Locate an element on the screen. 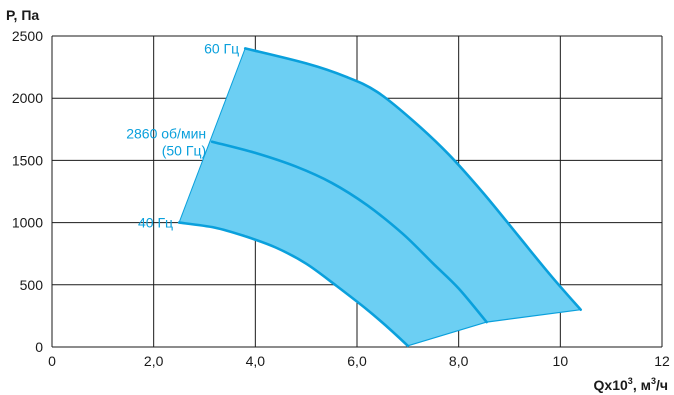 This screenshot has height=395, width=674. label-60hz: 60 Гц is located at coordinates (221, 48).